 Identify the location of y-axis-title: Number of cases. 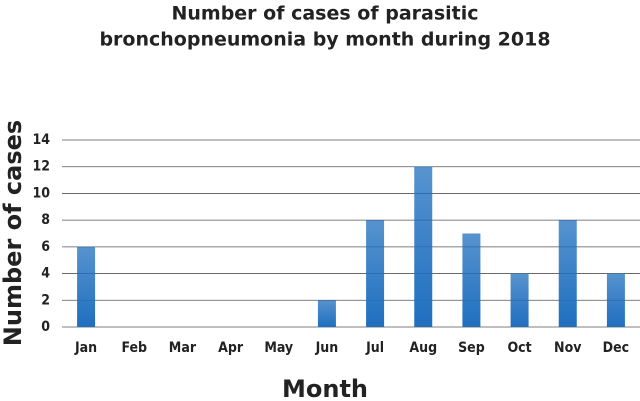
(13, 233).